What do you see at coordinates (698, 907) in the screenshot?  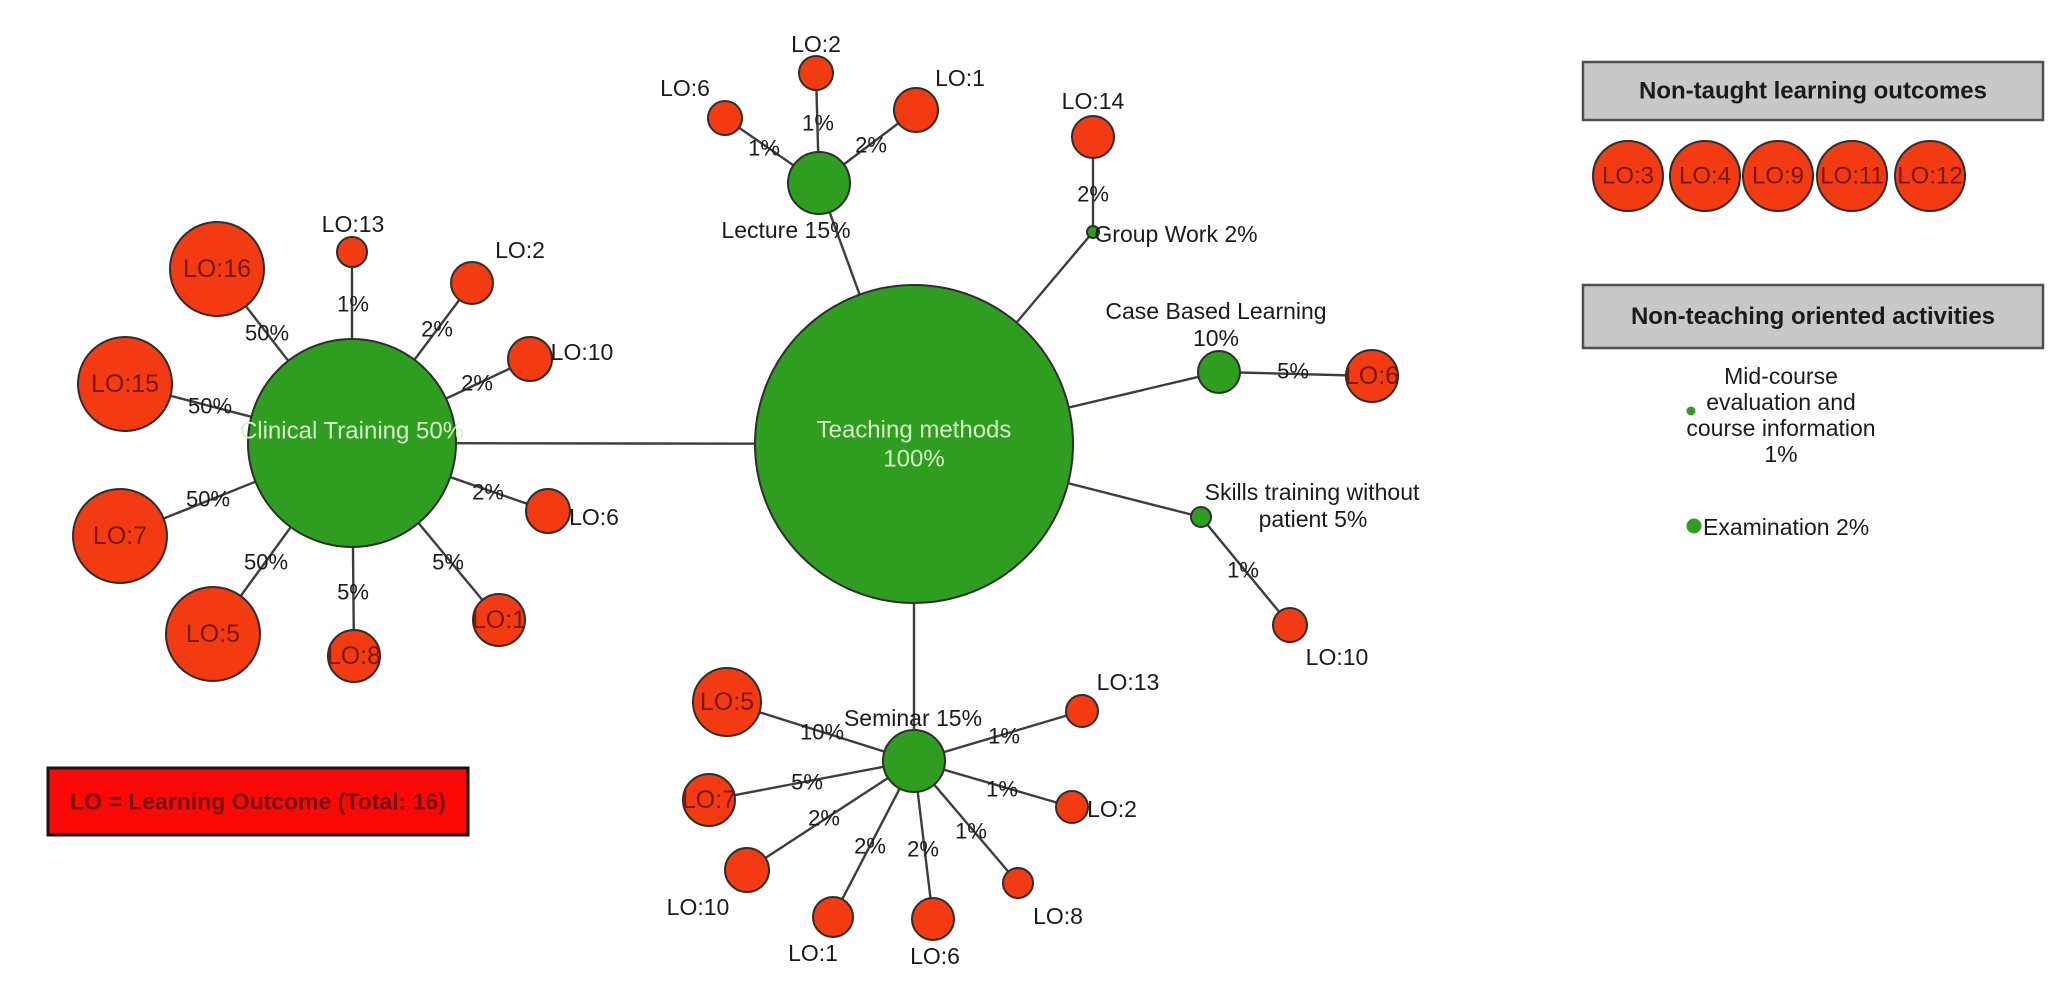 I see `label-lo10-seminar: LO:10` at bounding box center [698, 907].